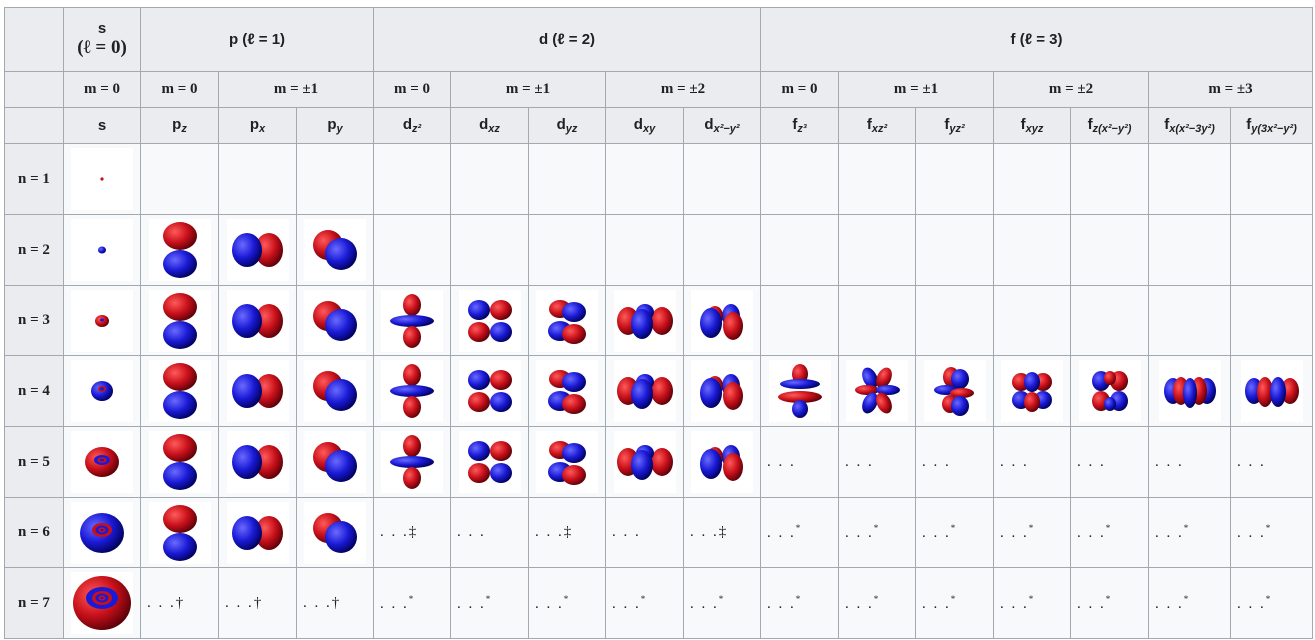 This screenshot has height=640, width=1315. I want to click on row-label-n: n = 2, so click(34, 250).